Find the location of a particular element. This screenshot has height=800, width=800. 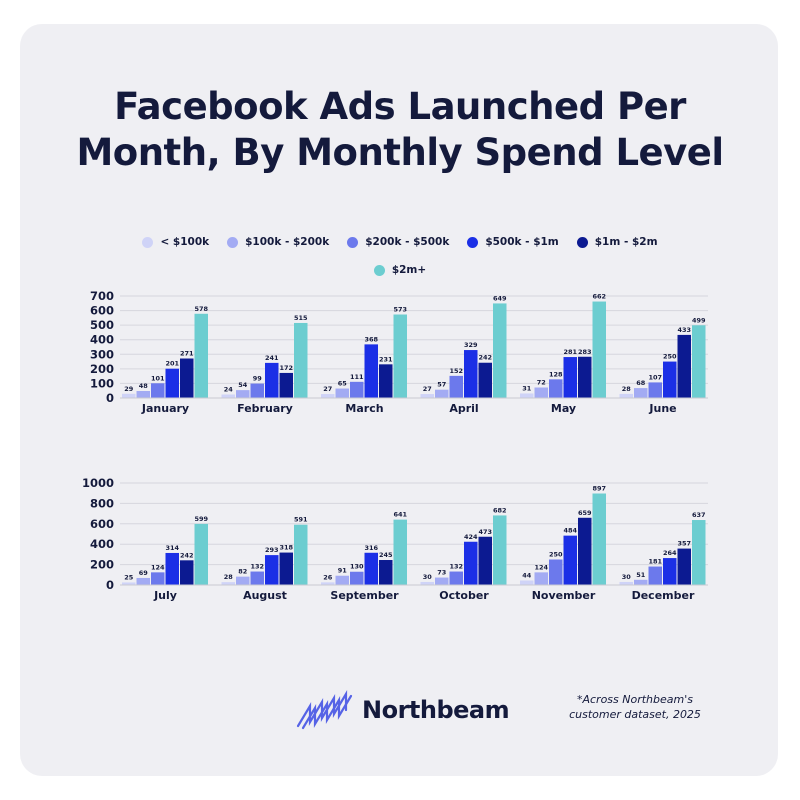

data-label: 578 is located at coordinates (201, 309).